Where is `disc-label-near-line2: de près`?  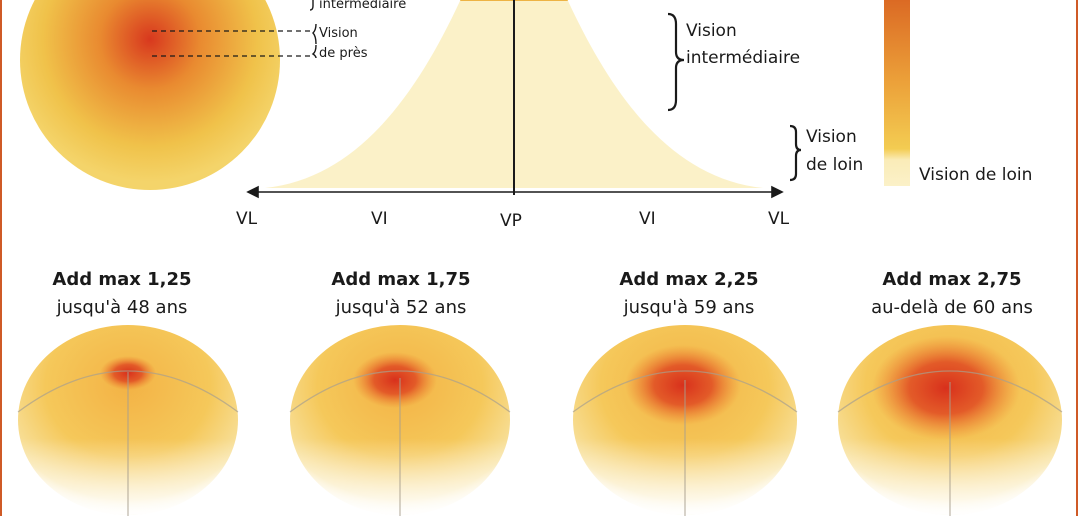
disc-label-near-line2: de près is located at coordinates (343, 53).